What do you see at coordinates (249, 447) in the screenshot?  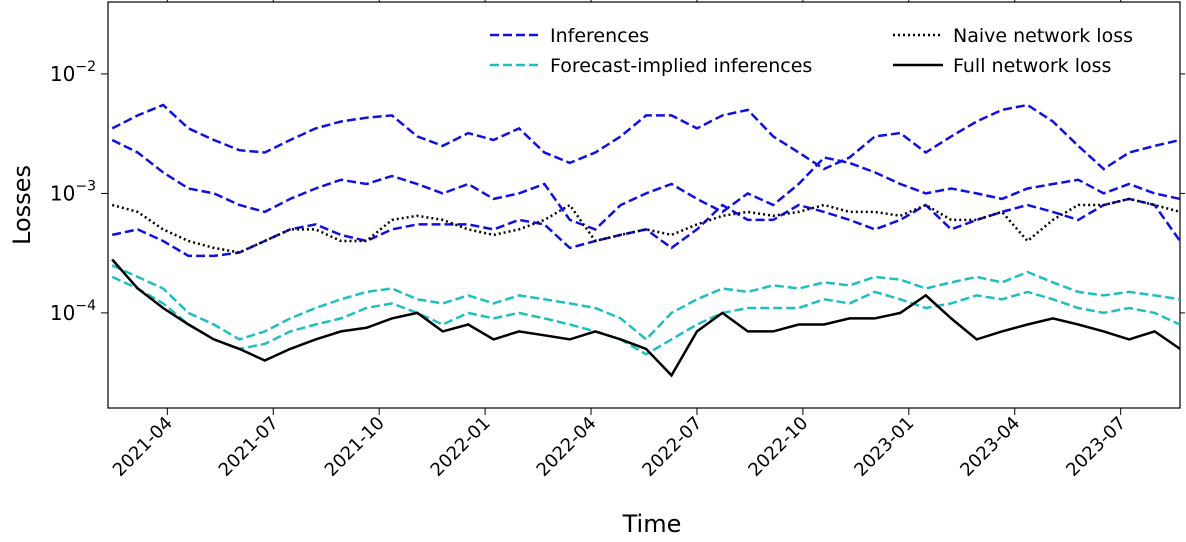 I see `x-tick-label: 2021-07` at bounding box center [249, 447].